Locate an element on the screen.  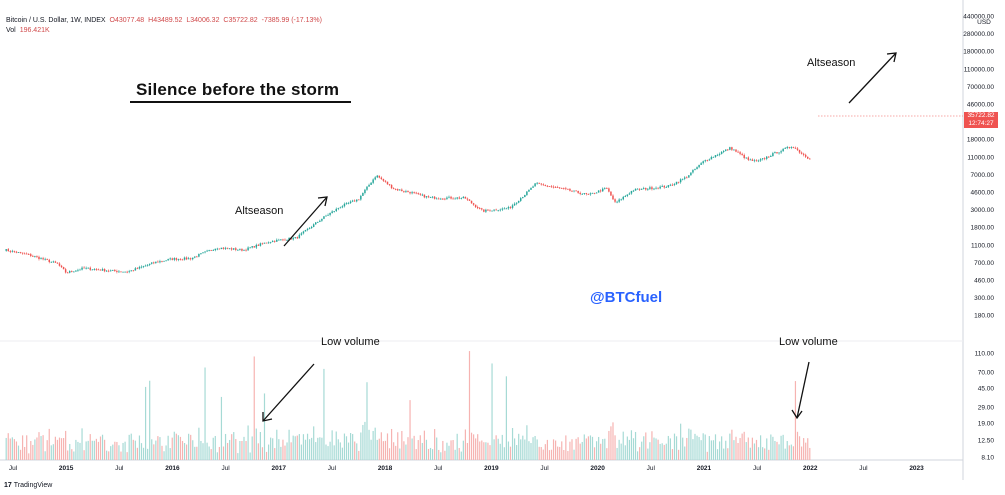
tradingview-logo: 17 TradingView is located at coordinates (28, 485).